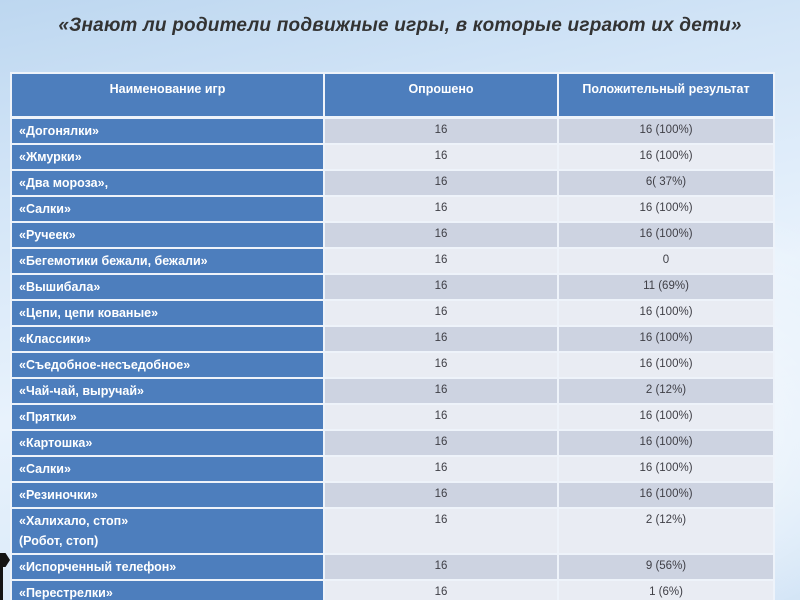 This screenshot has height=600, width=800. I want to click on game-name-cell: «Картошка», so click(167, 442).